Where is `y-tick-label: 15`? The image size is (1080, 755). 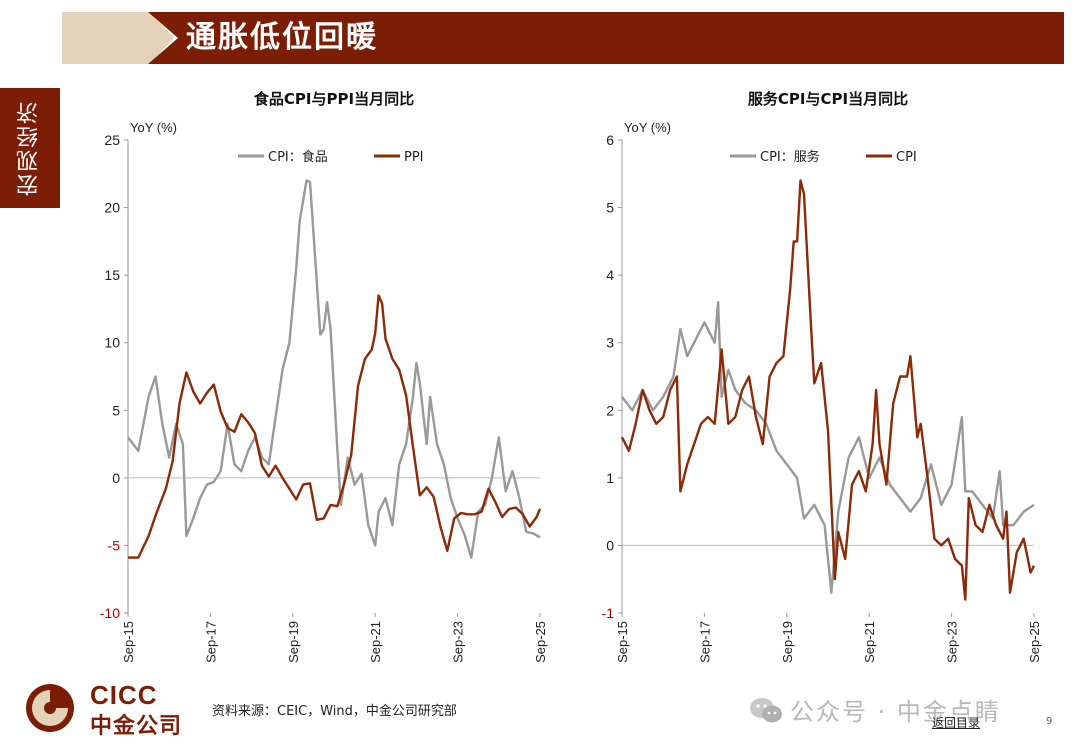
y-tick-label: 15 is located at coordinates (112, 275).